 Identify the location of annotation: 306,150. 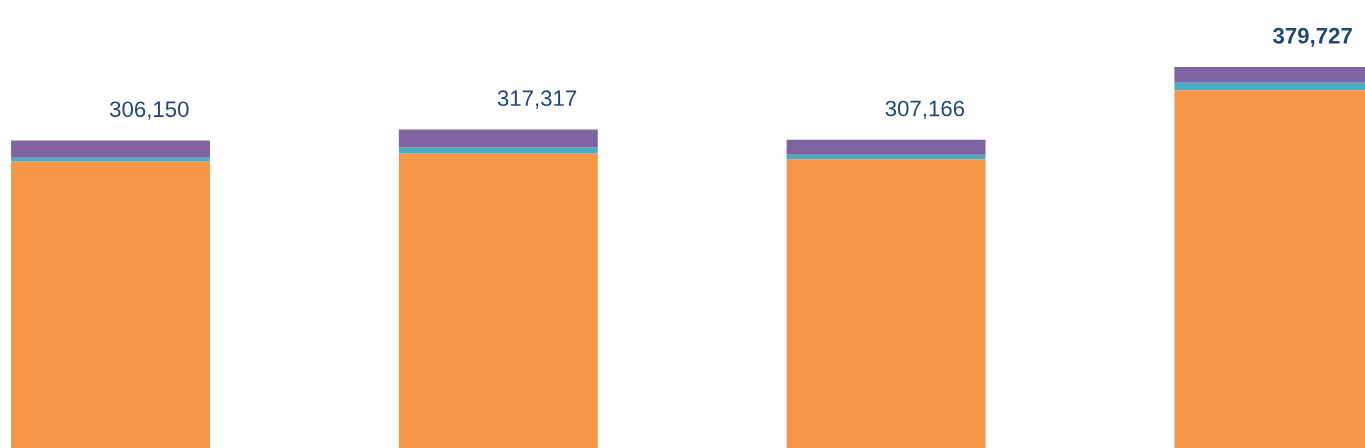
(149, 110).